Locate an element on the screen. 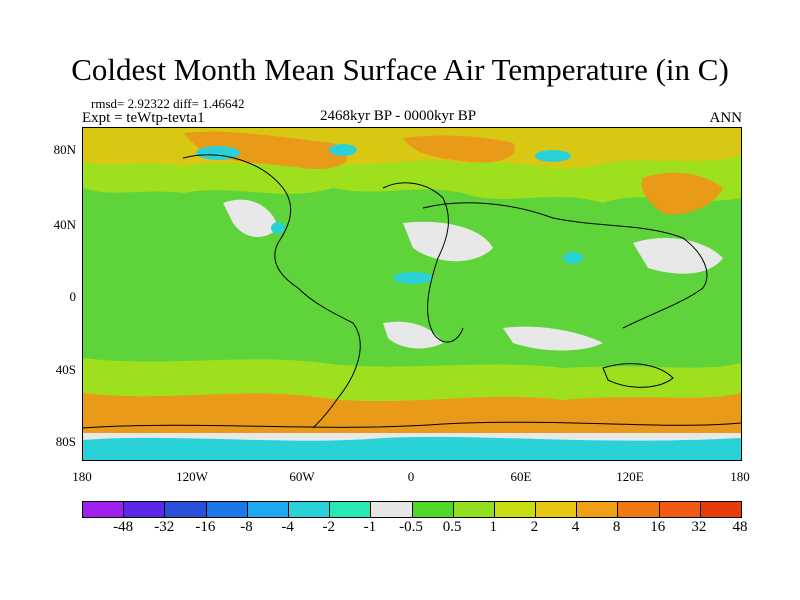 The width and height of the screenshot is (800, 600). colorbar-tick-label: -0.5 is located at coordinates (411, 527).